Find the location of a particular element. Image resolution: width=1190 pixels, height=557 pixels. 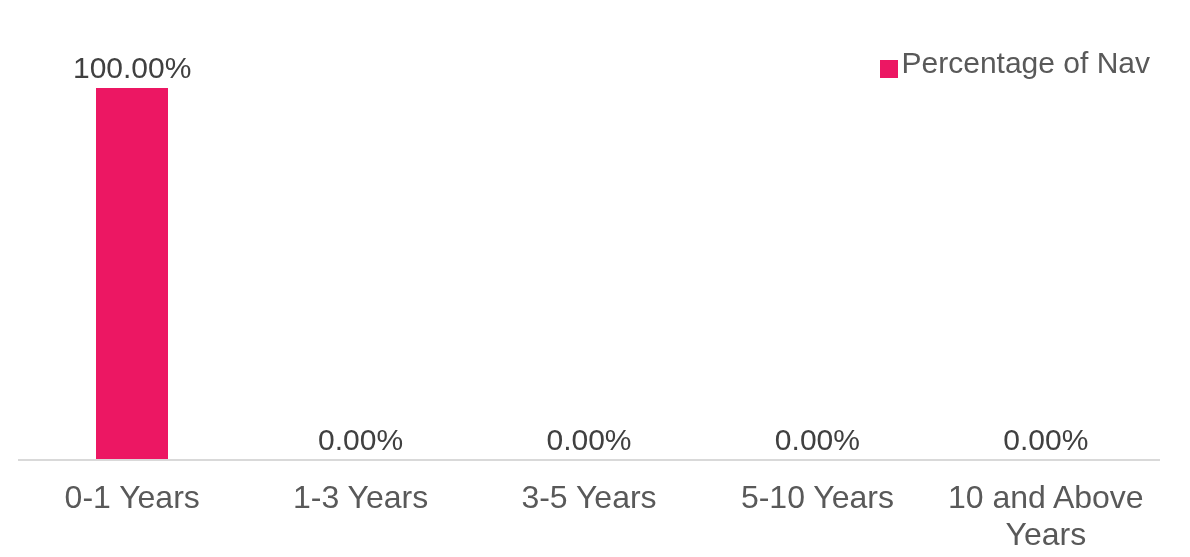

x-tick-label: 5-10 Years is located at coordinates (817, 497).